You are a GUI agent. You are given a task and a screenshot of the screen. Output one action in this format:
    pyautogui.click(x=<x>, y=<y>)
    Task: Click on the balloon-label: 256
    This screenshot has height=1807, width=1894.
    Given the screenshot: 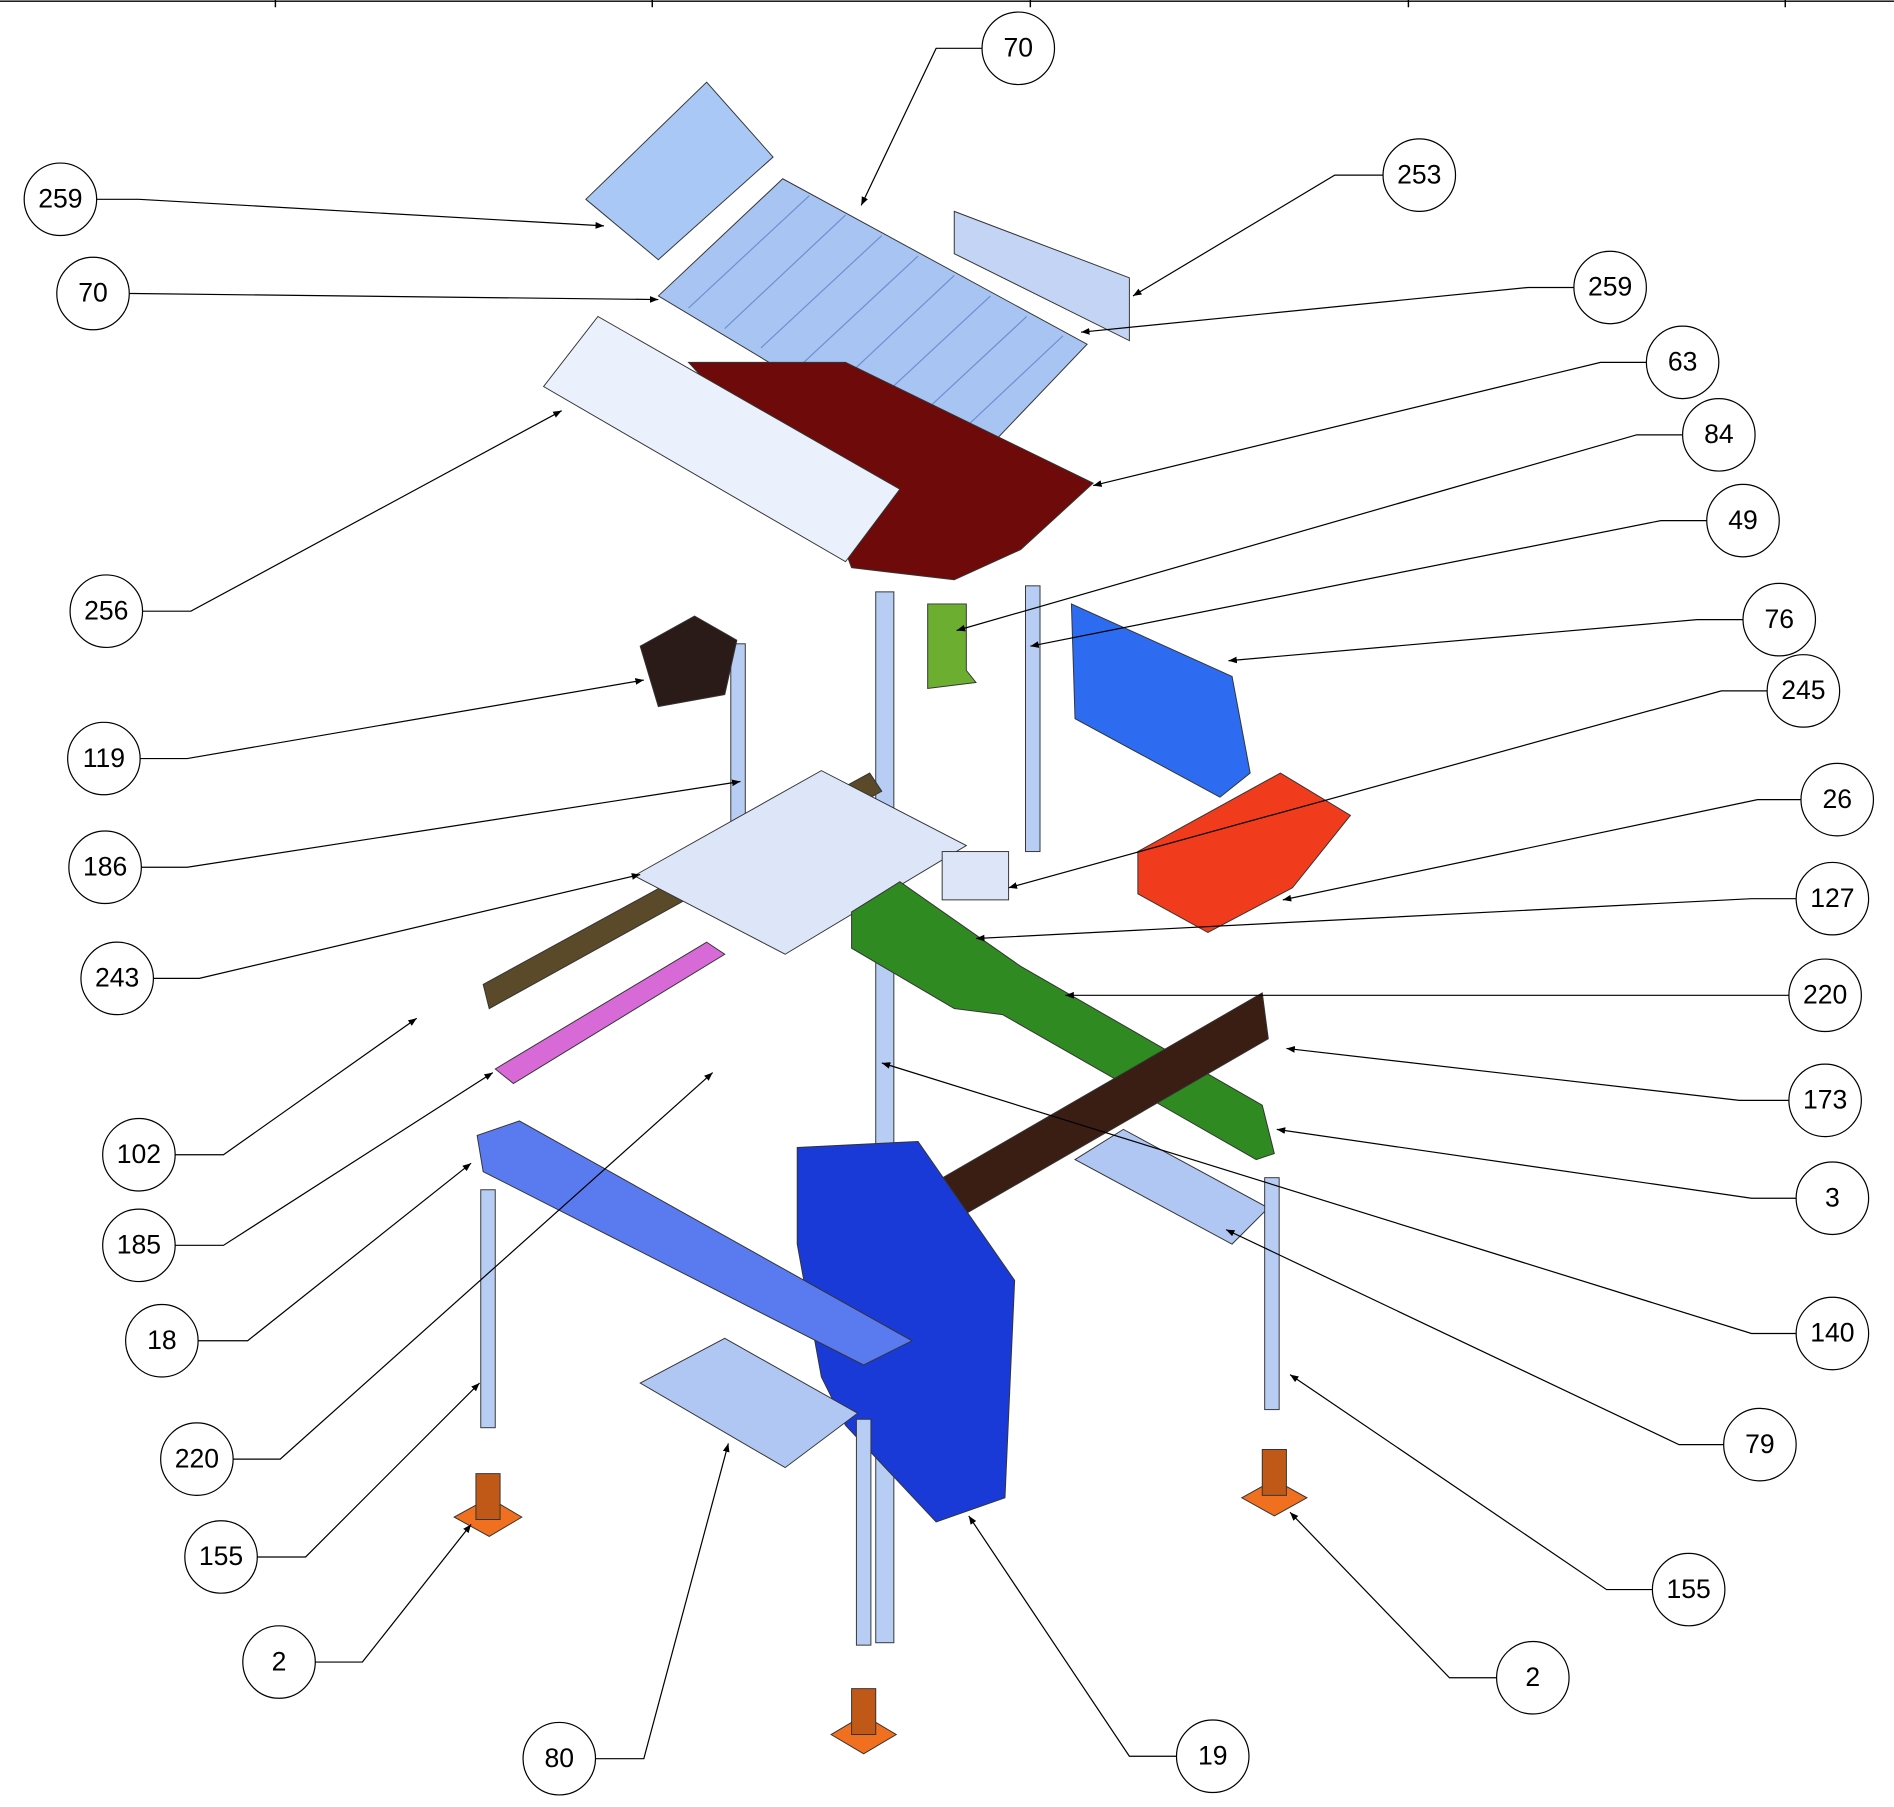 What is the action you would take?
    pyautogui.click(x=106, y=610)
    